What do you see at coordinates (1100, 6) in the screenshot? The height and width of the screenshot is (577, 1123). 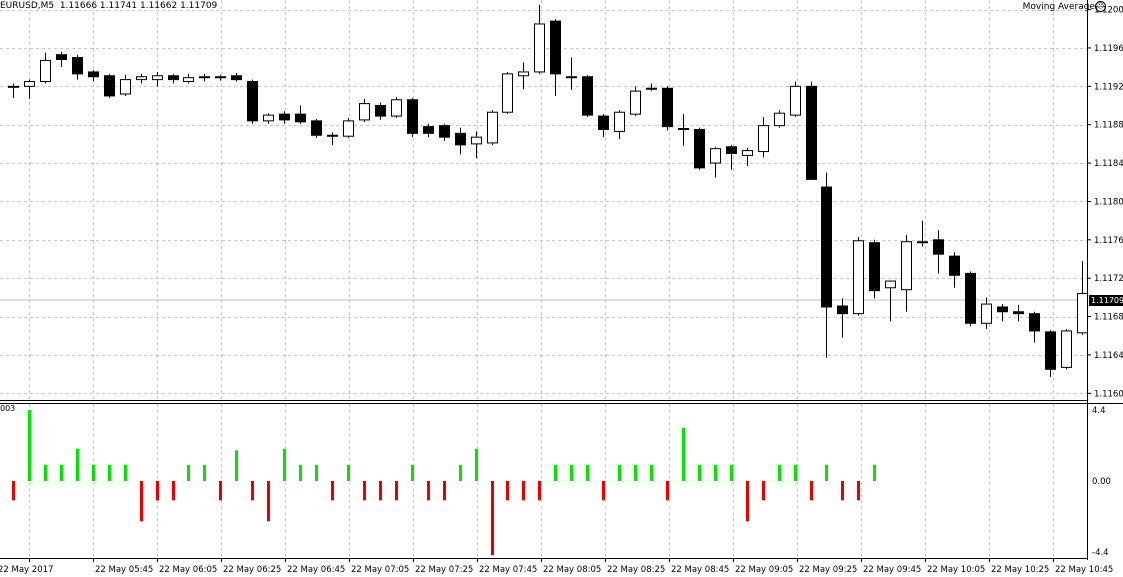 I see `close-circle-icon: ☹` at bounding box center [1100, 6].